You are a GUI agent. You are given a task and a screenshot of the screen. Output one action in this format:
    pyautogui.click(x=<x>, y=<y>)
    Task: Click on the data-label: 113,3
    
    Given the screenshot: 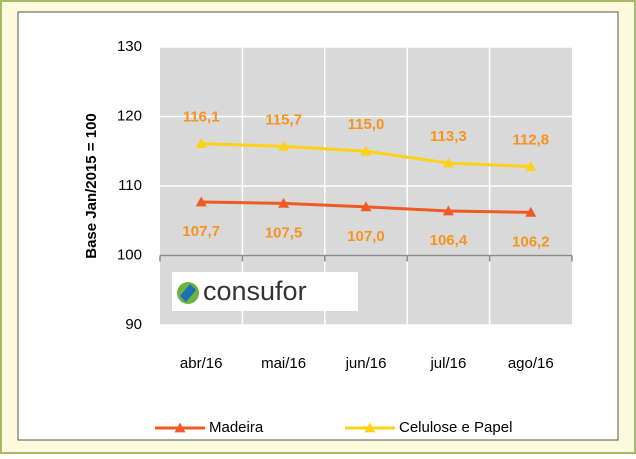 What is the action you would take?
    pyautogui.click(x=448, y=136)
    